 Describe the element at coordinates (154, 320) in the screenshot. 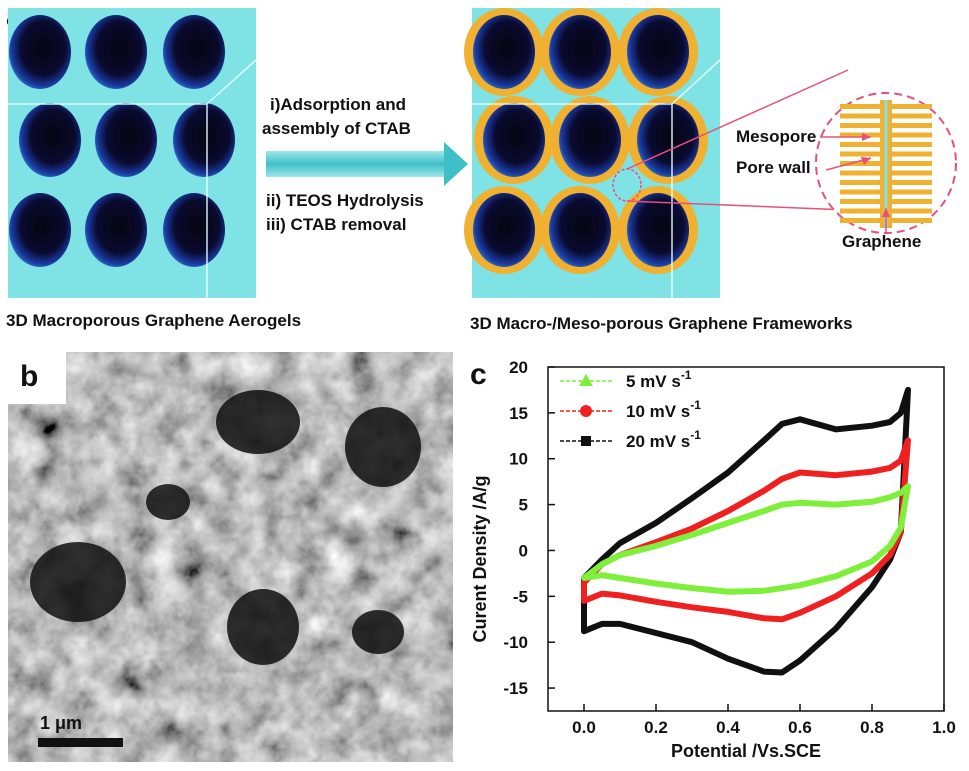

I see `left-cube-caption: 3D Macroporous Graphene Aerogels` at that location.